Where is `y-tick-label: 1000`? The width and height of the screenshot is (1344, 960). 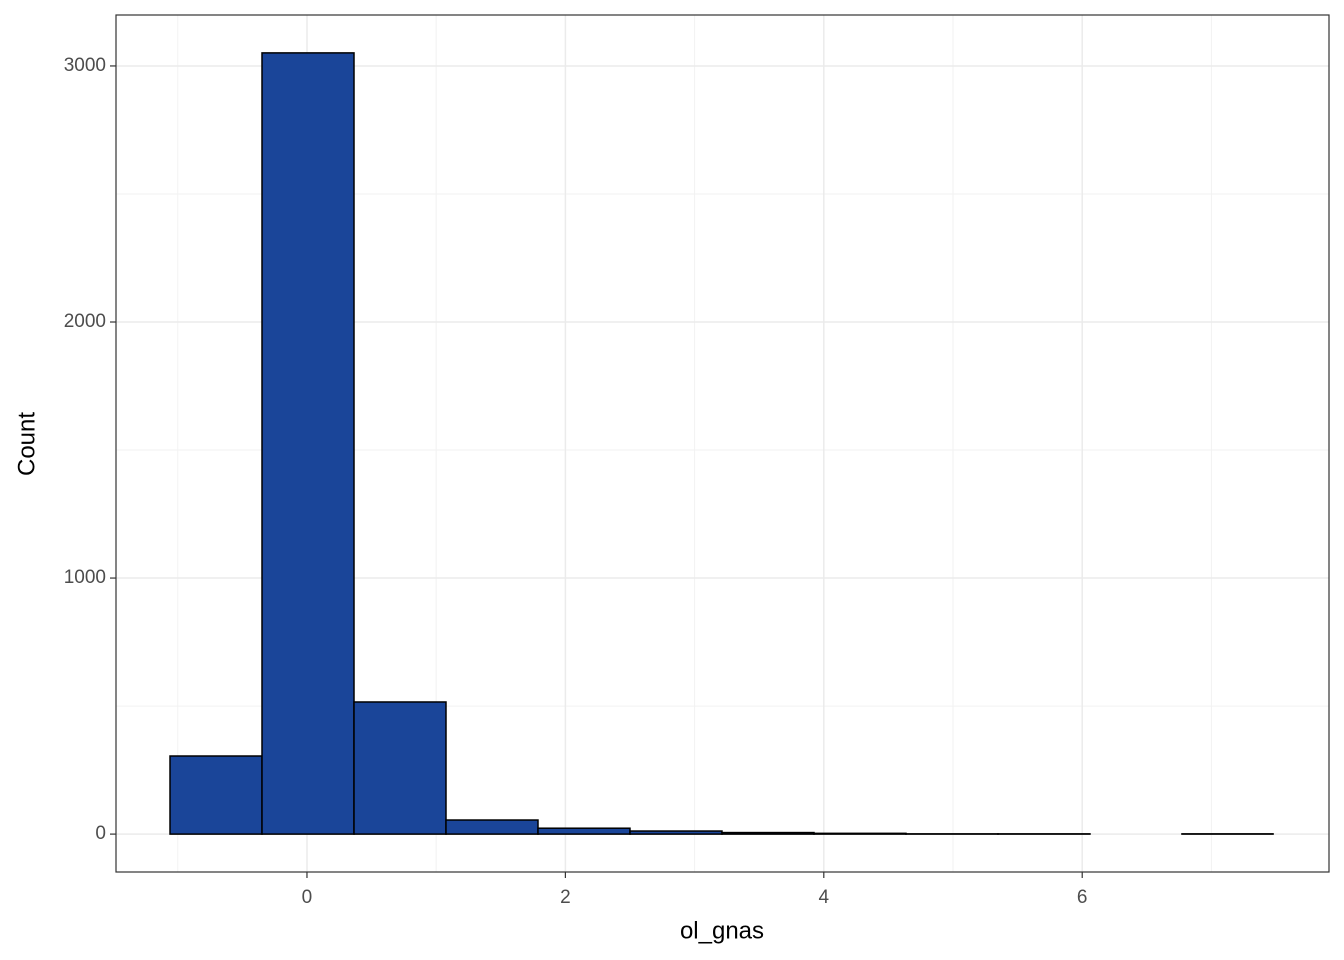 y-tick-label: 1000 is located at coordinates (85, 577).